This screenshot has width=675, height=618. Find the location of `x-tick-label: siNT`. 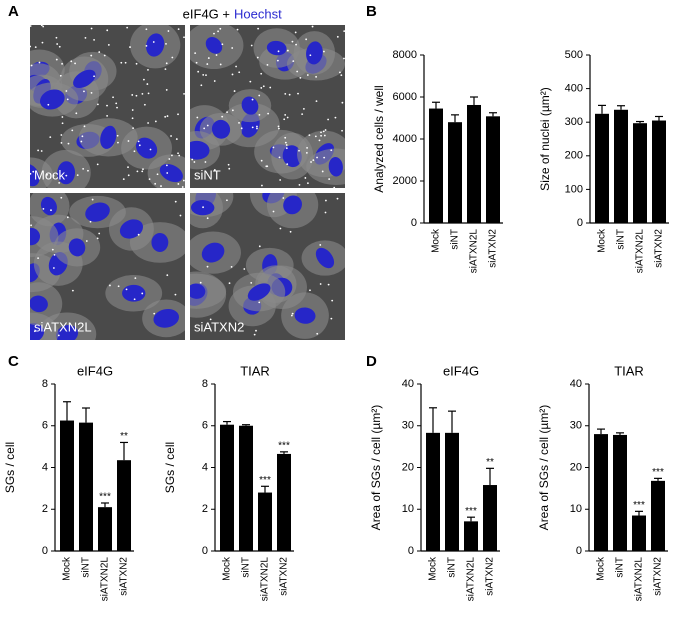

x-tick-label: siNT is located at coordinates (455, 239).